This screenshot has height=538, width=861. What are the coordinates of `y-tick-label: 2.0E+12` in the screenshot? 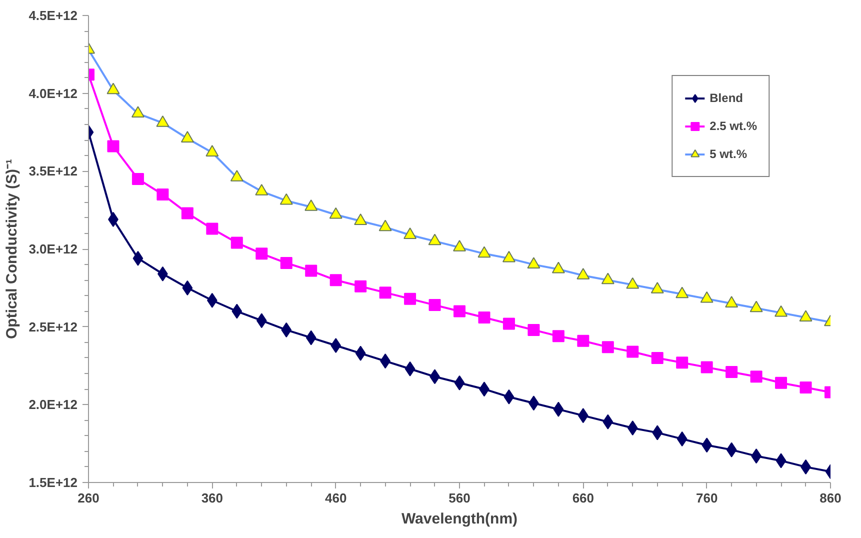 It's located at (53, 404).